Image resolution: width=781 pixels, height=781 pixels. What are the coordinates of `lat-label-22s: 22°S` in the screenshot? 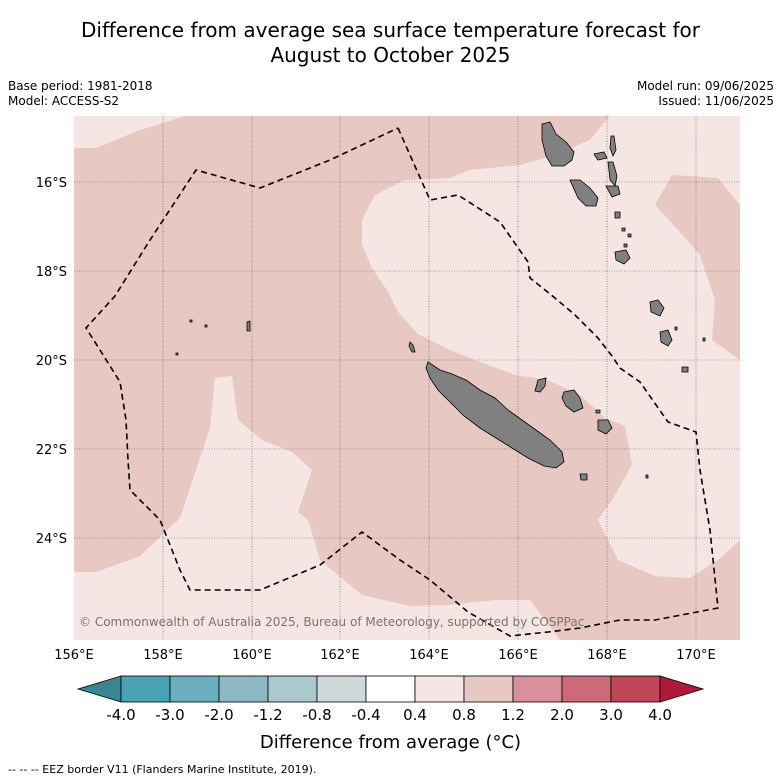 It's located at (51, 450).